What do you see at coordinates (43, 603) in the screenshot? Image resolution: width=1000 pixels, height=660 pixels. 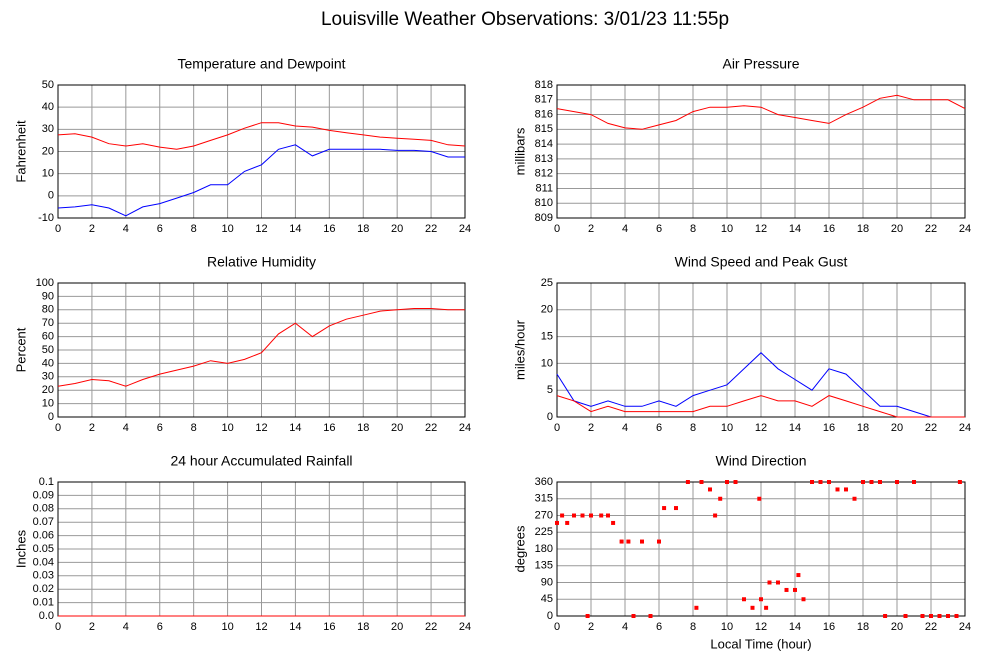 I see `y-tick-label: 0.01` at bounding box center [43, 603].